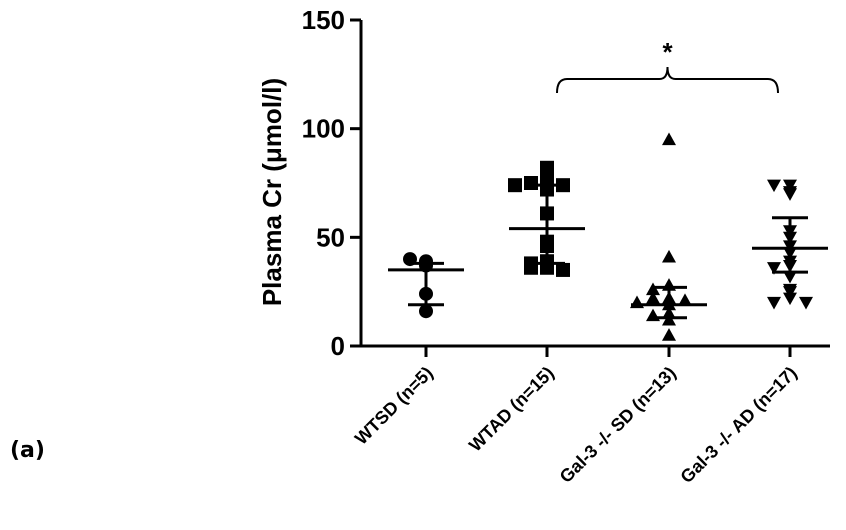 This screenshot has width=846, height=530. I want to click on significance-bracket, so click(667, 80).